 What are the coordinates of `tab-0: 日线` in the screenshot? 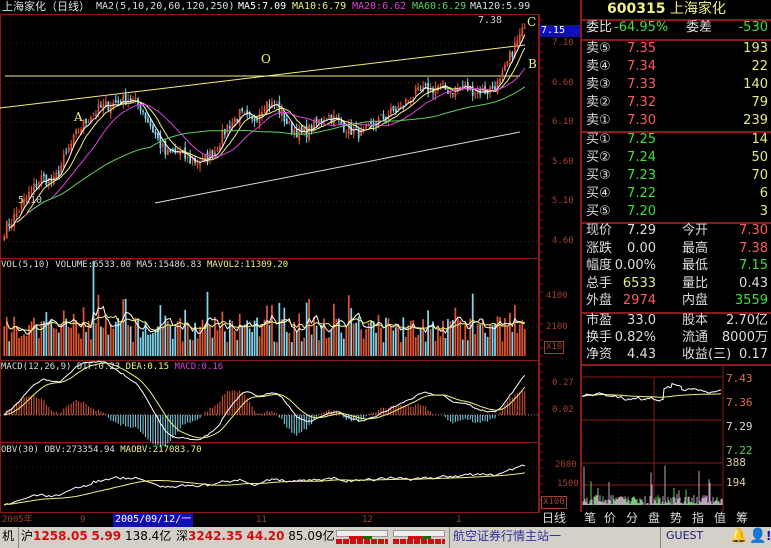 It's located at (554, 518).